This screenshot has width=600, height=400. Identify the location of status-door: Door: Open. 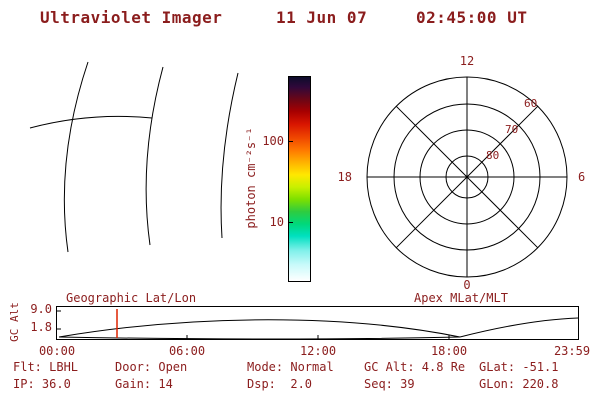
(151, 367).